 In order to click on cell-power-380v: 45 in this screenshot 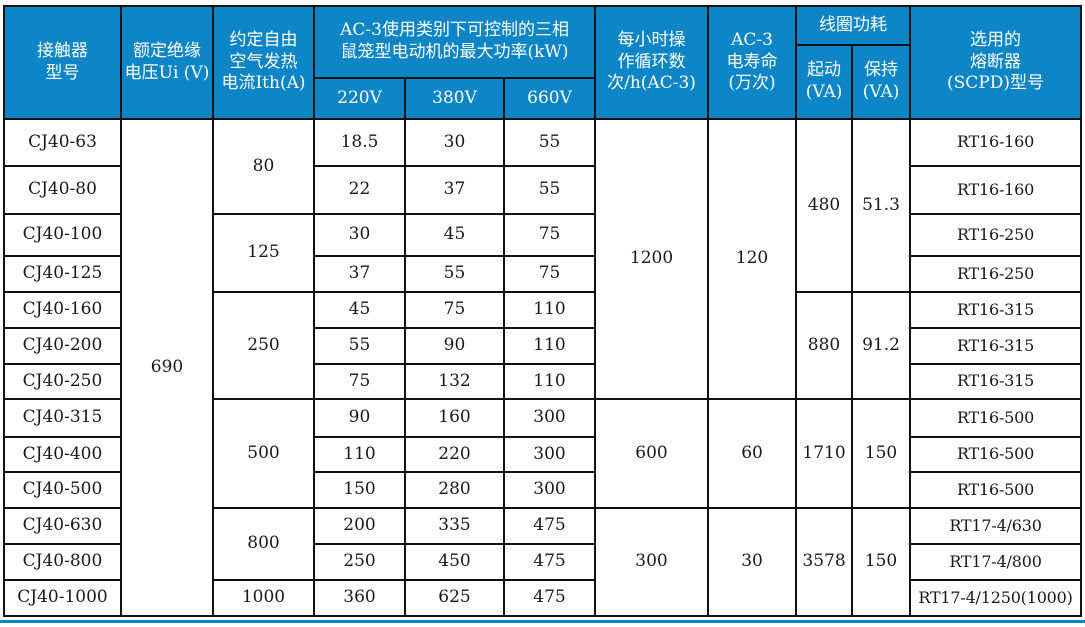, I will do `click(454, 235)`.